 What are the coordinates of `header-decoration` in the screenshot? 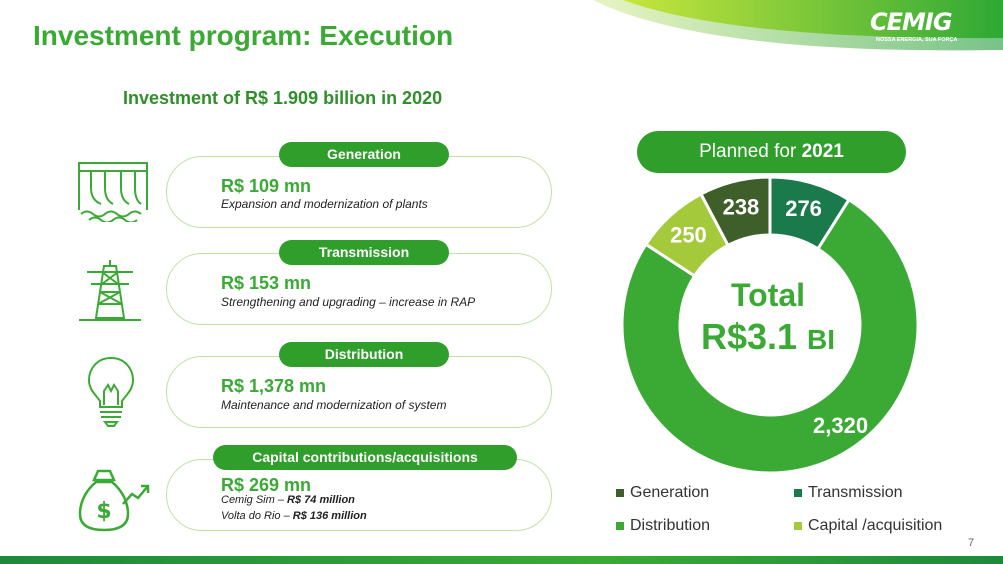 It's located at (798, 25).